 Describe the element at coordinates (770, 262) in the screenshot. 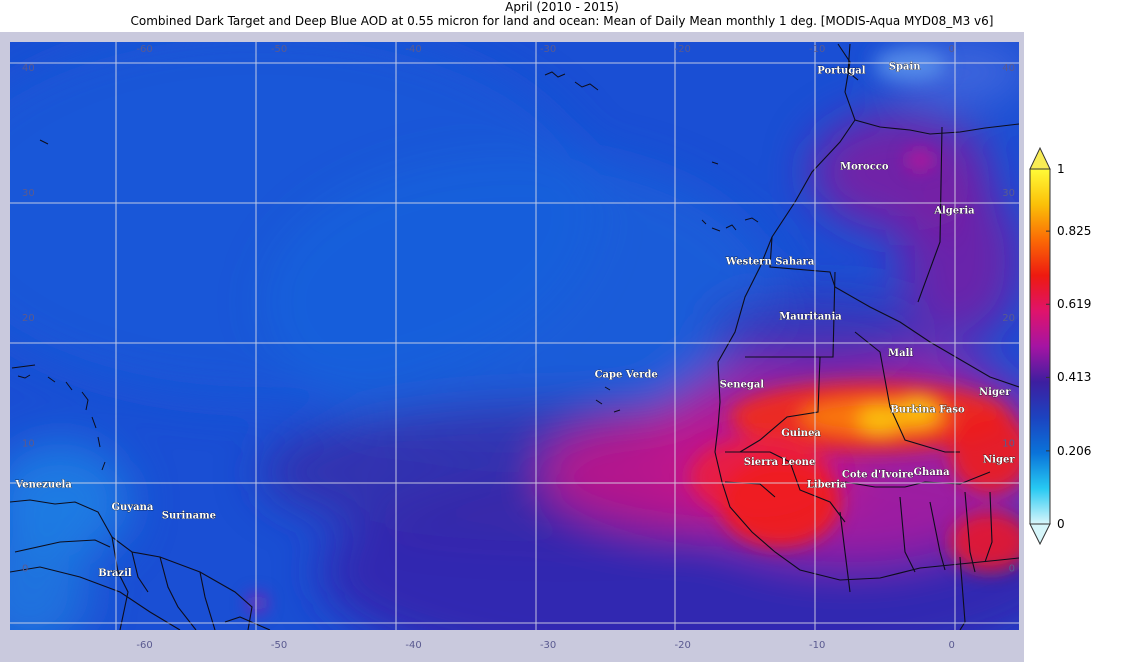

I see `country-label: Western Sahara` at that location.